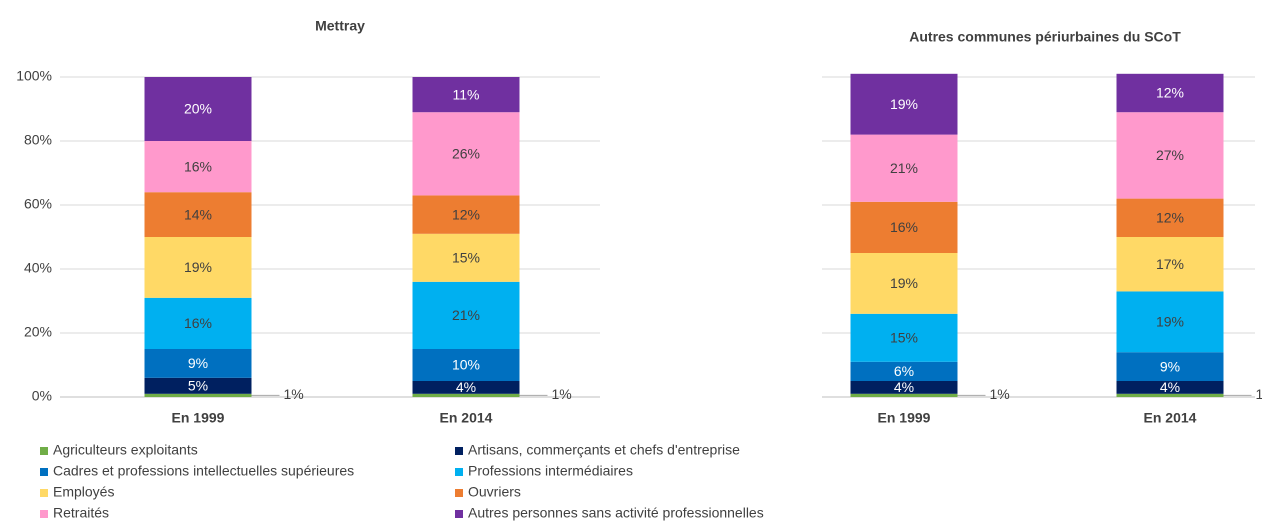 This screenshot has height=531, width=1262. I want to click on data-label: 26%, so click(466, 154).